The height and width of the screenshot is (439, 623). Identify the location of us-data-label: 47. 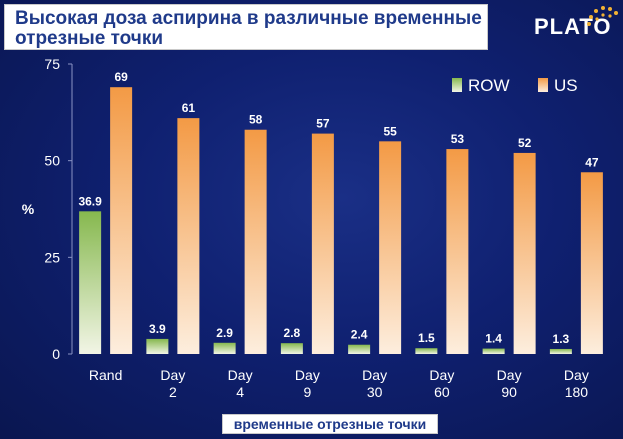
(592, 162).